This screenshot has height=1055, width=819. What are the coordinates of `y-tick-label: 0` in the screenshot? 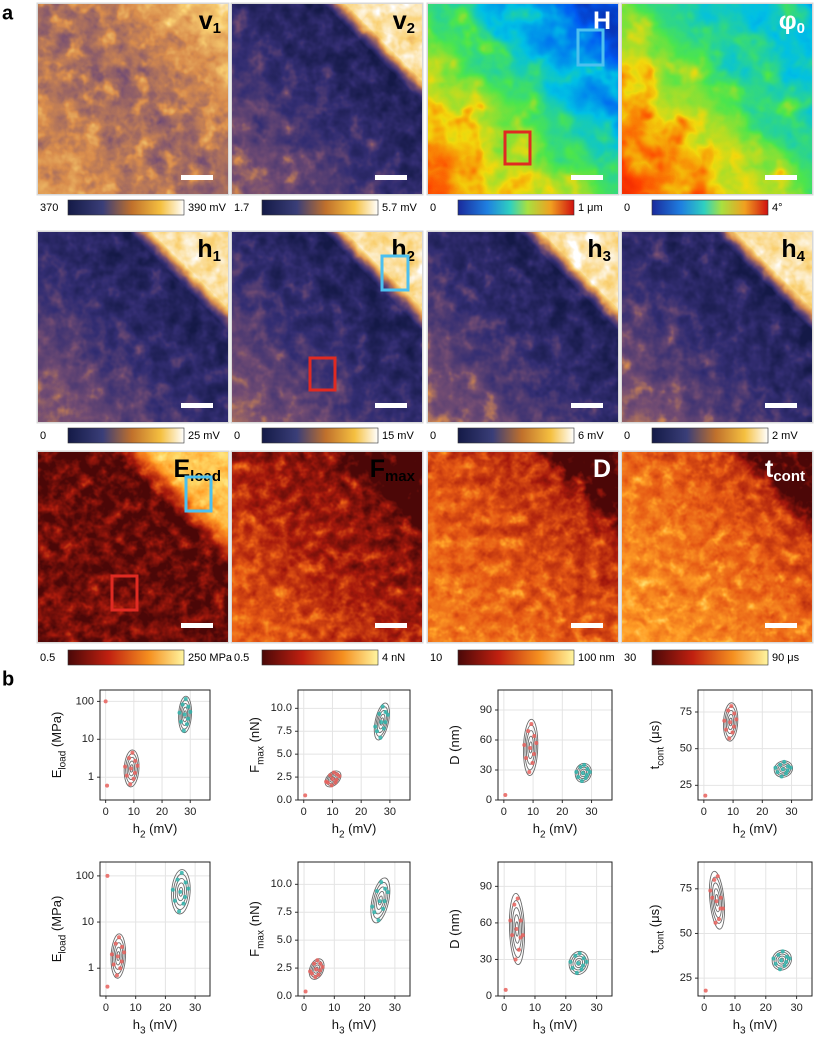 It's located at (489, 800).